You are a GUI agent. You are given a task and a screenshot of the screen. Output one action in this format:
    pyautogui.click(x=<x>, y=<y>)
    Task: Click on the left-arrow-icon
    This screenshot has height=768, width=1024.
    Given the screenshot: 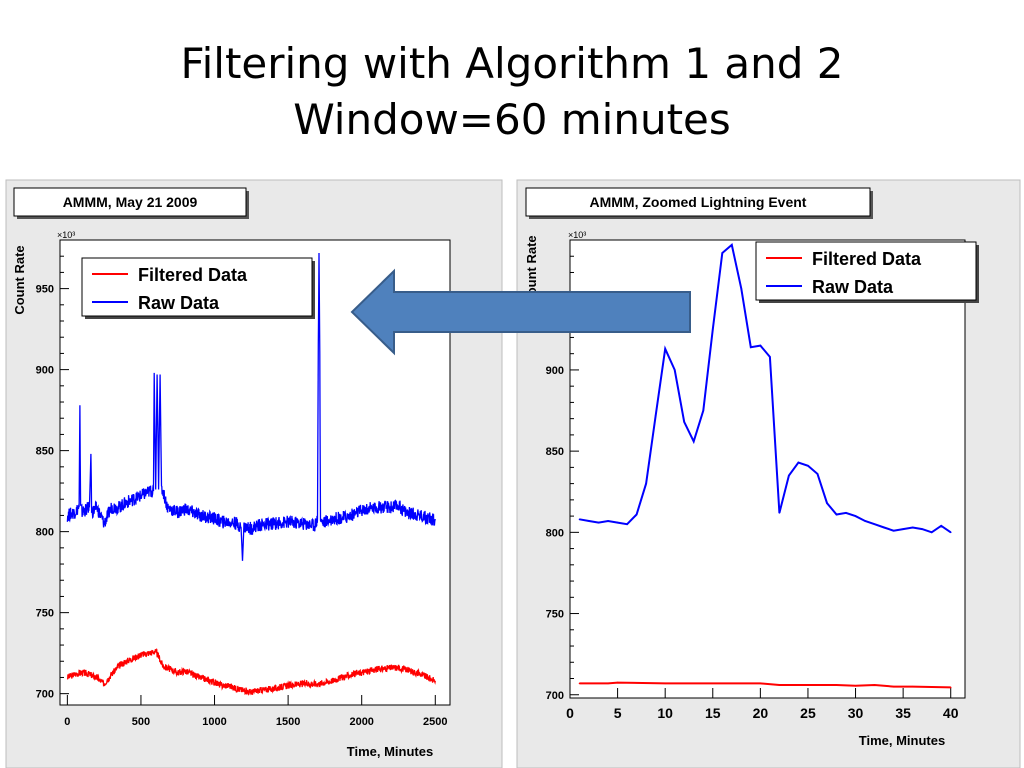 What is the action you would take?
    pyautogui.click(x=520, y=312)
    